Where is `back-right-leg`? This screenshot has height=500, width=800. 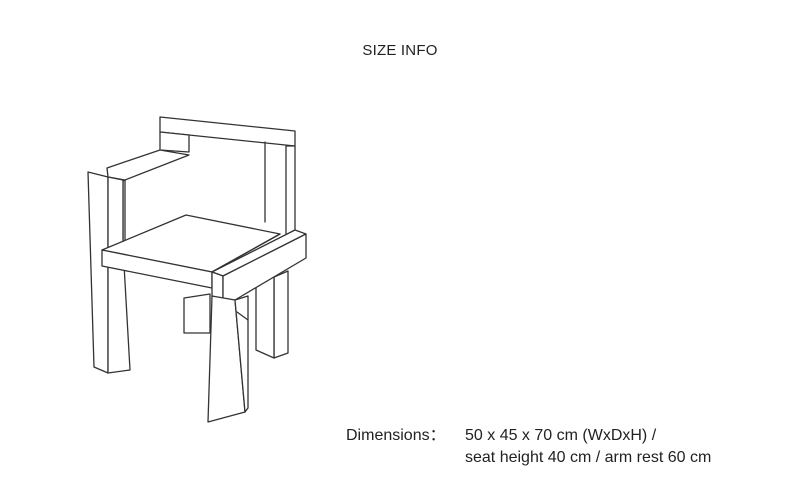 back-right-leg is located at coordinates (272, 314).